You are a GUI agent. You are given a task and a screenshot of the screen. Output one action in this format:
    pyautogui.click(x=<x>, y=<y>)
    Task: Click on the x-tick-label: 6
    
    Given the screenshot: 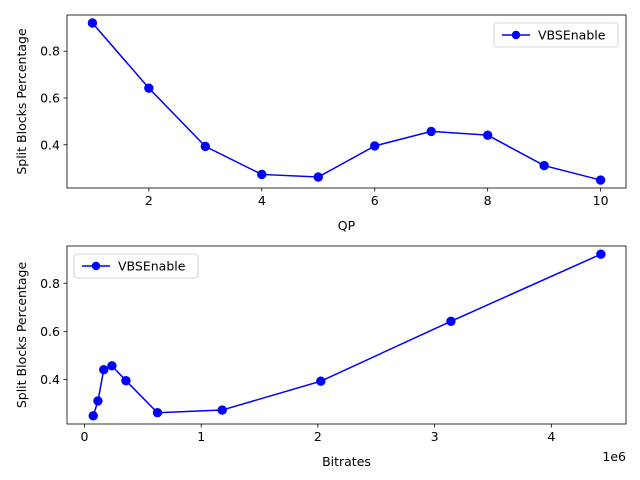 What is the action you would take?
    pyautogui.click(x=375, y=200)
    